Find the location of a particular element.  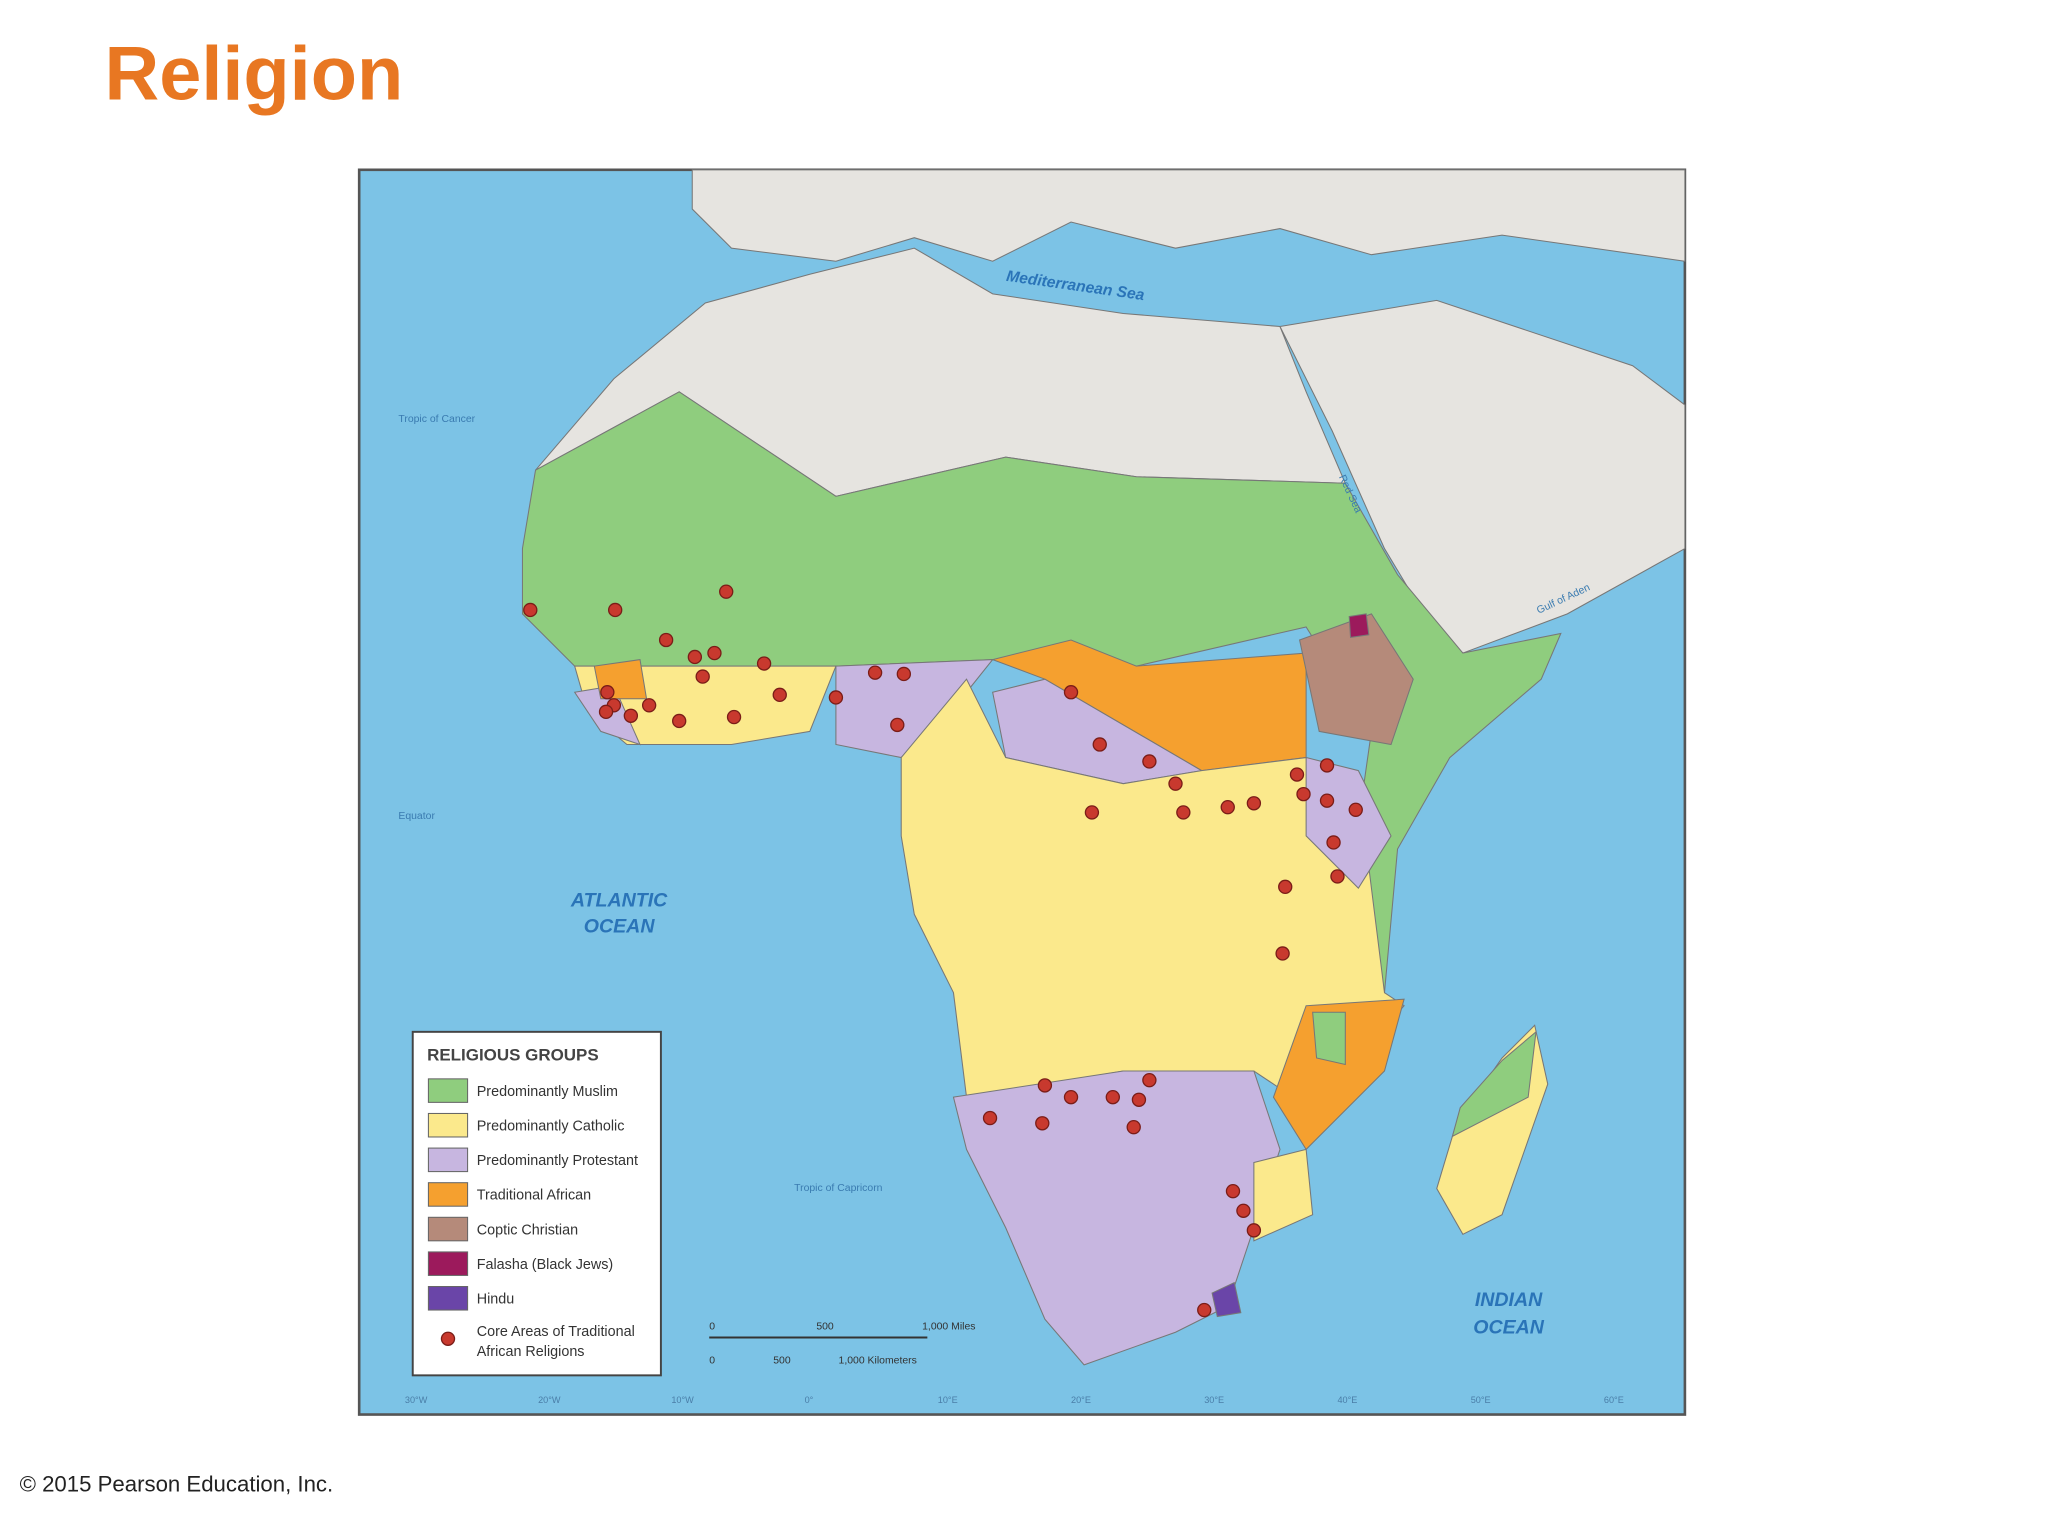

legend-label: Predominantly Catholic is located at coordinates (551, 1126).